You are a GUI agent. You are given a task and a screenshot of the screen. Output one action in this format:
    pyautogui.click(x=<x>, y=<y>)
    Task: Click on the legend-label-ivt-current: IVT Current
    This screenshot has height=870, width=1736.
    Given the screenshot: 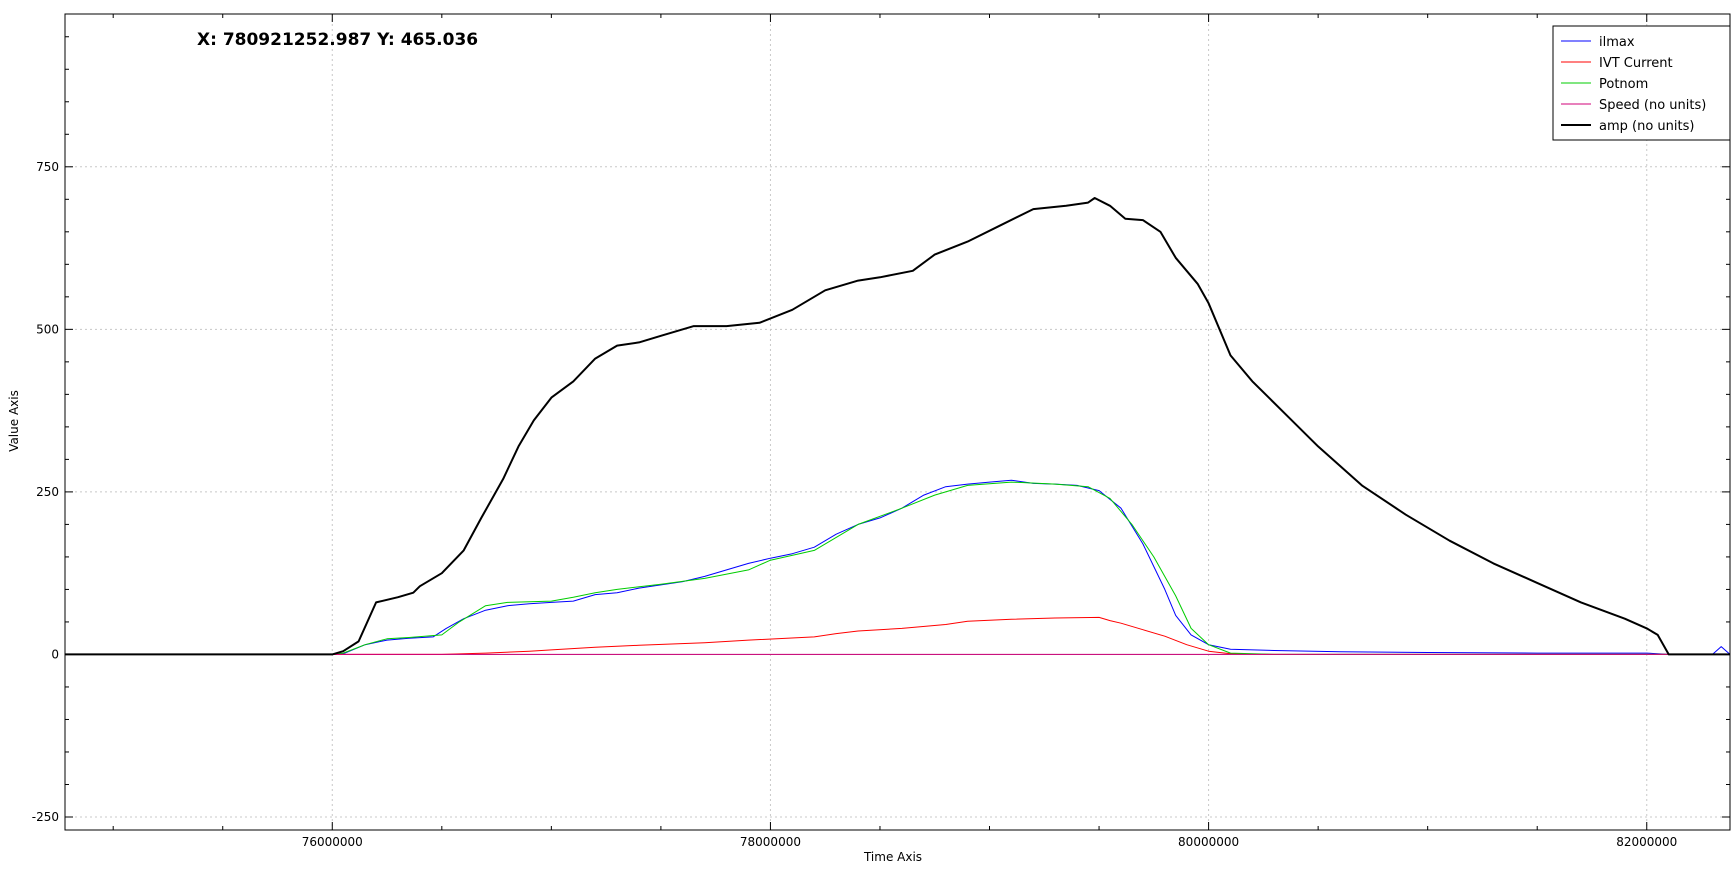 What is the action you would take?
    pyautogui.click(x=1636, y=63)
    